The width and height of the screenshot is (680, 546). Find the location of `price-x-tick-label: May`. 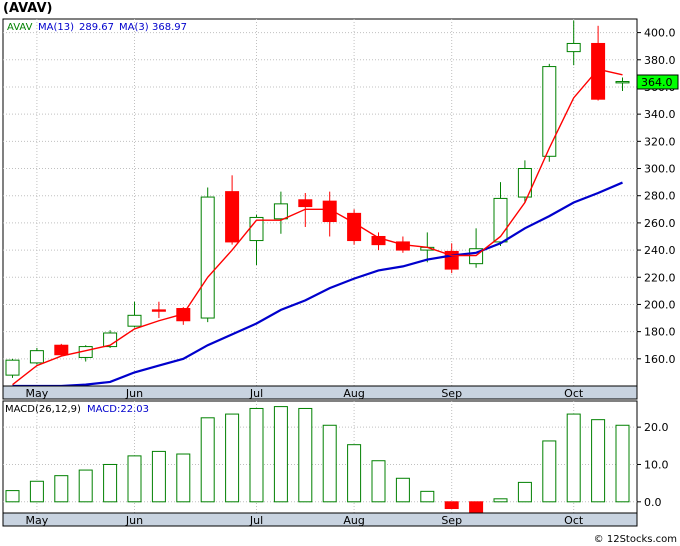

price-x-tick-label: May is located at coordinates (37, 393).